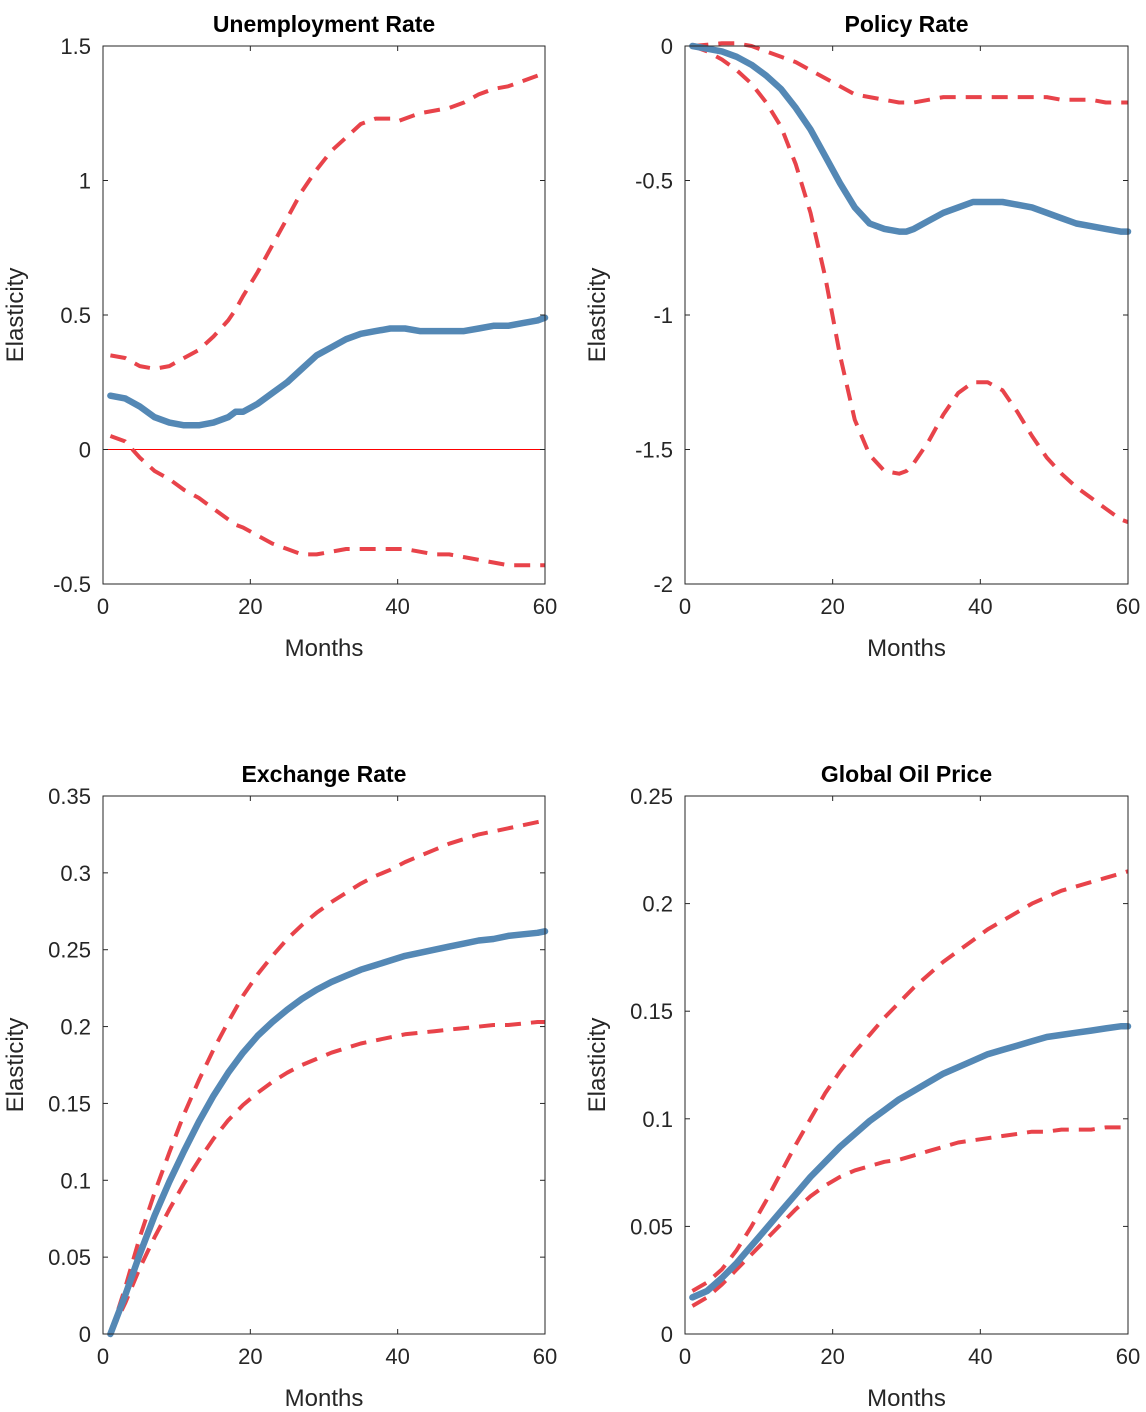  I want to click on y-tick-label: -1.5, so click(654, 450).